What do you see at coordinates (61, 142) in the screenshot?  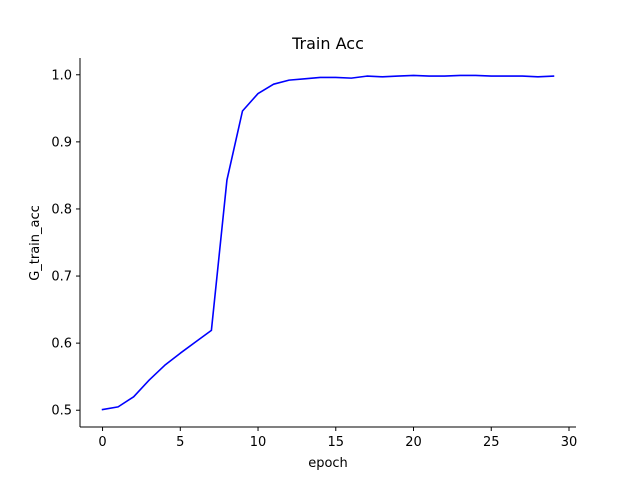 I see `y-tick-label: 0.9` at bounding box center [61, 142].